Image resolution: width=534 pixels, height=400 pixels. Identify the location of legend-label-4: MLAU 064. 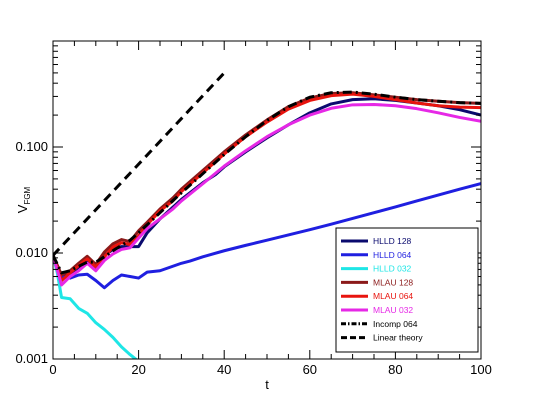
(393, 296).